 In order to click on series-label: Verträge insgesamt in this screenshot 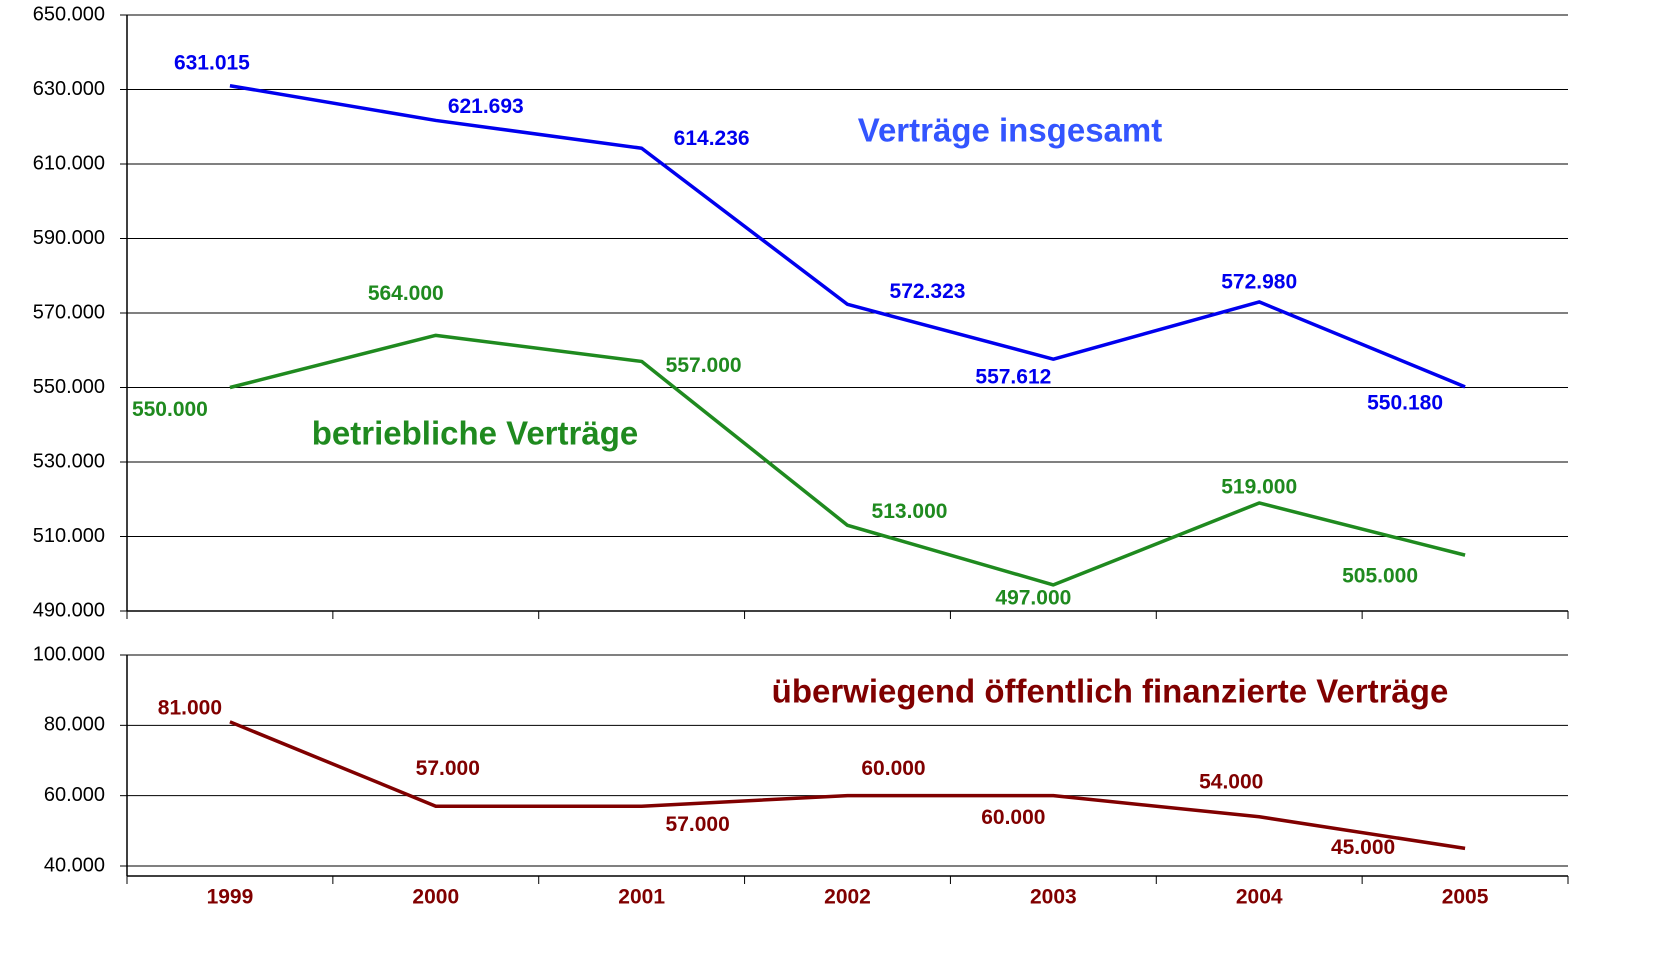, I will do `click(1010, 130)`.